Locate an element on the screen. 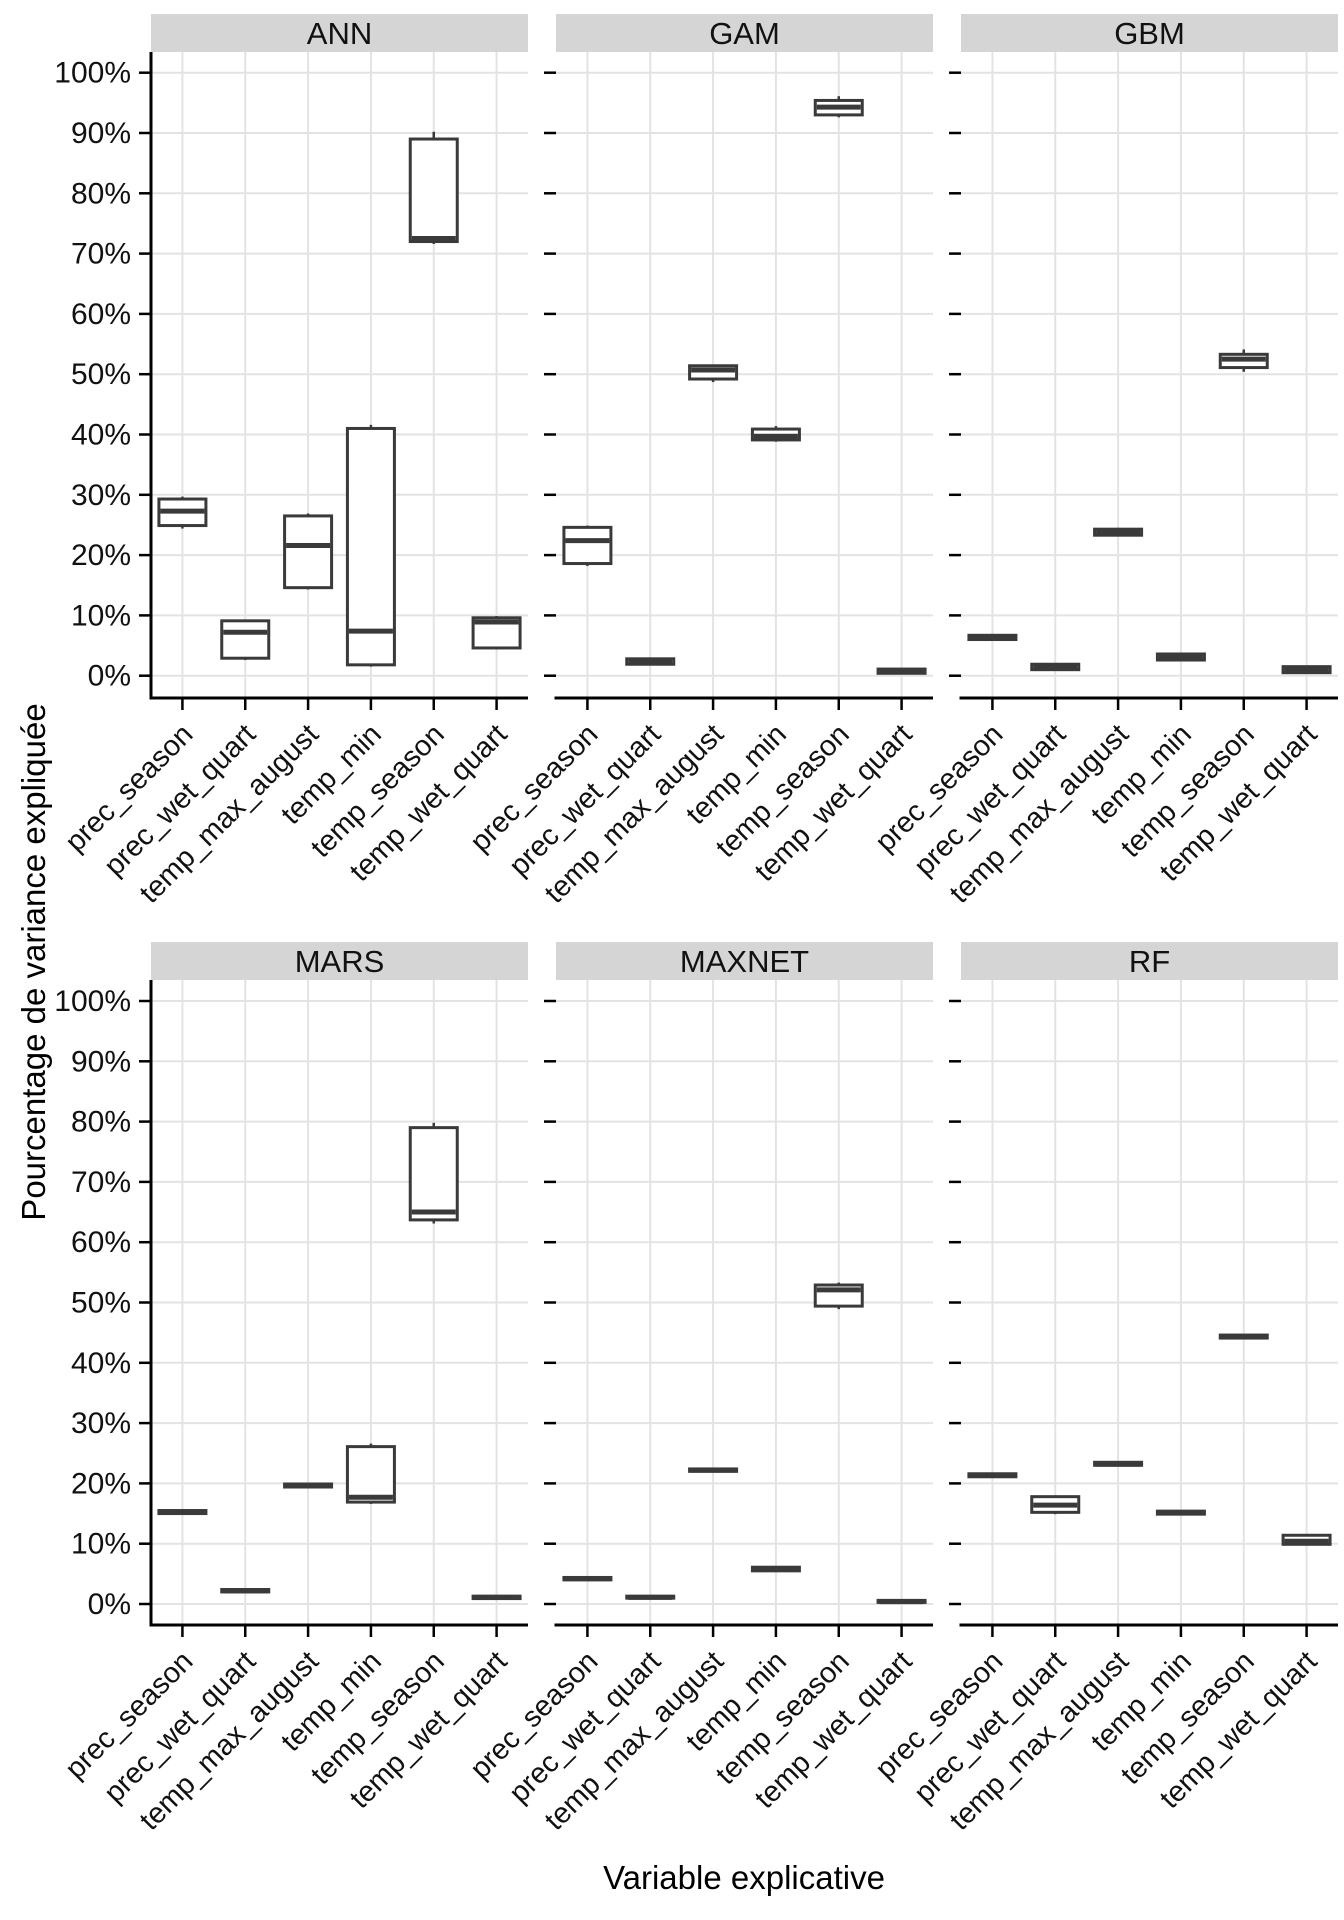 This screenshot has height=1920, width=1344. boxplot-ann-temp_wet_quart is located at coordinates (496, 633).